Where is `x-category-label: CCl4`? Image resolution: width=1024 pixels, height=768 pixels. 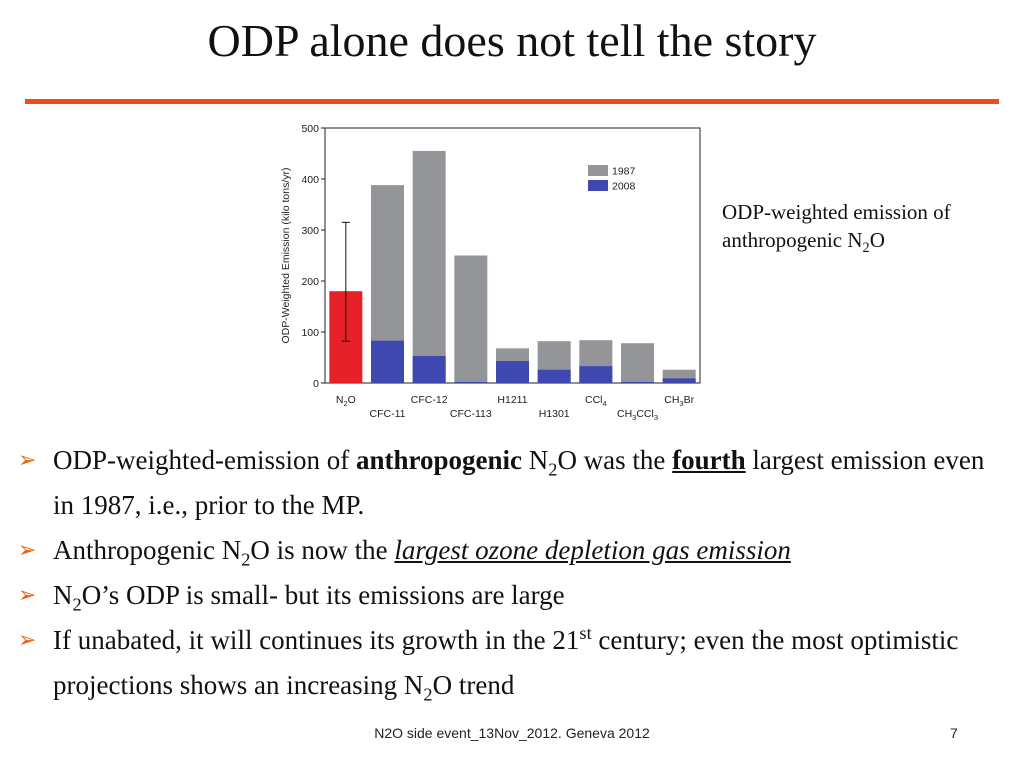 x-category-label: CCl4 is located at coordinates (596, 401).